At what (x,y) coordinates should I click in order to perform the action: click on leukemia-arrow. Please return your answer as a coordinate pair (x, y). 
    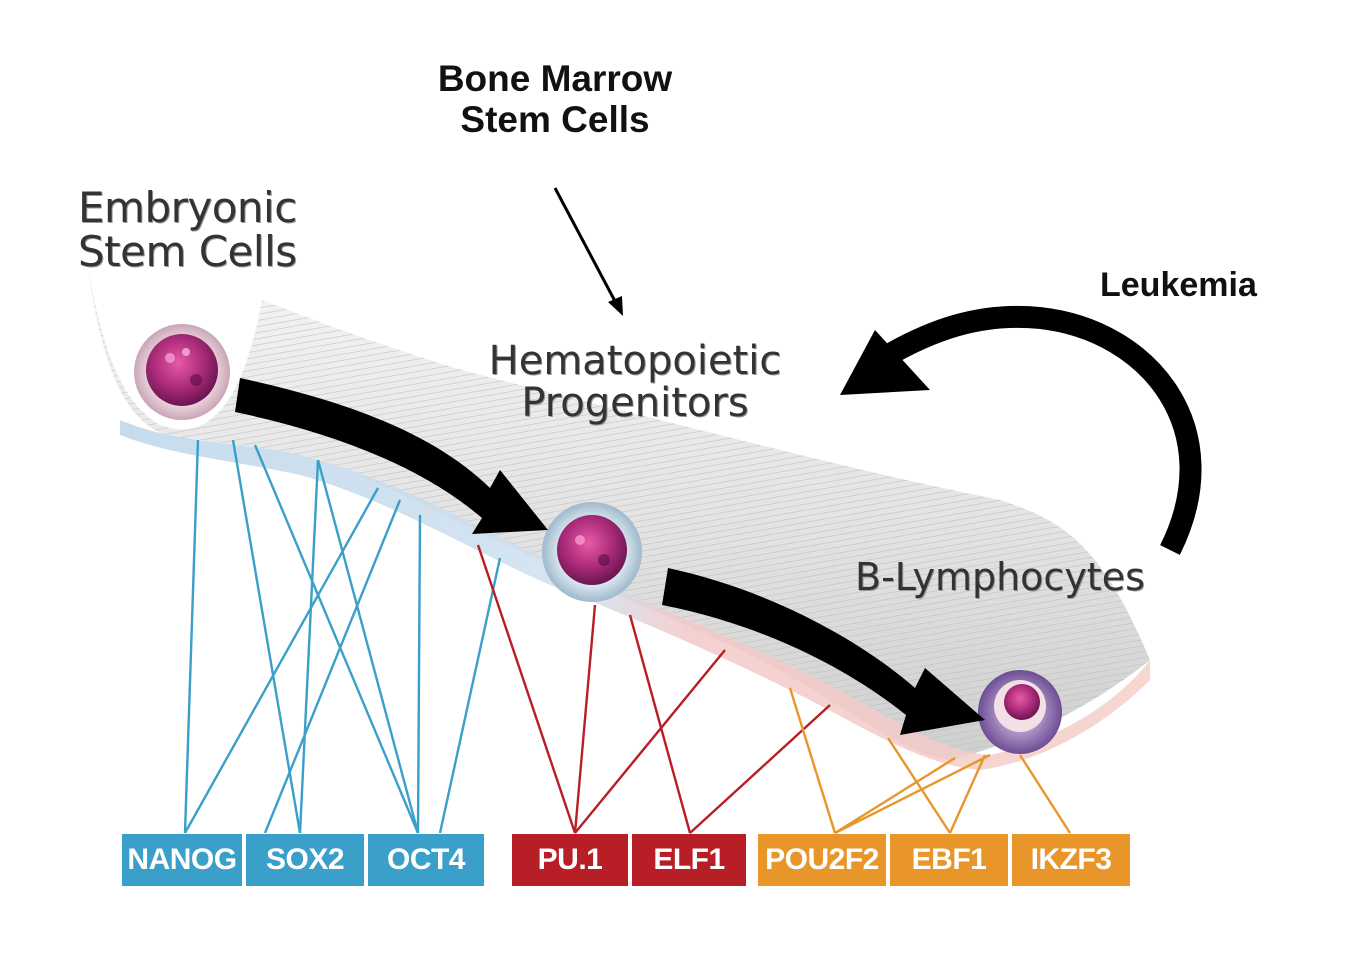
    Looking at the image, I should click on (1021, 430).